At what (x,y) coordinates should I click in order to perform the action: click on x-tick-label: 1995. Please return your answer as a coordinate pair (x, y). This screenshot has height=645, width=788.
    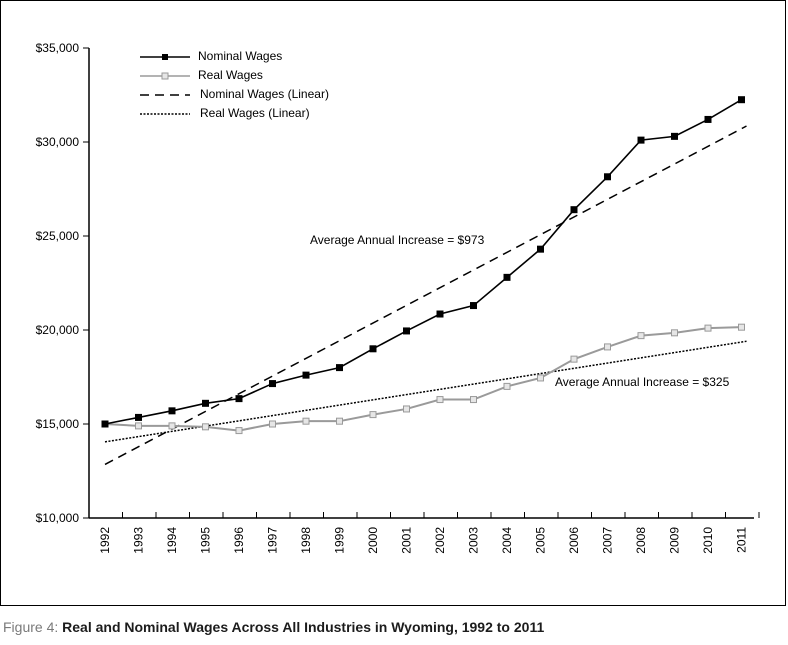
    Looking at the image, I should click on (206, 540).